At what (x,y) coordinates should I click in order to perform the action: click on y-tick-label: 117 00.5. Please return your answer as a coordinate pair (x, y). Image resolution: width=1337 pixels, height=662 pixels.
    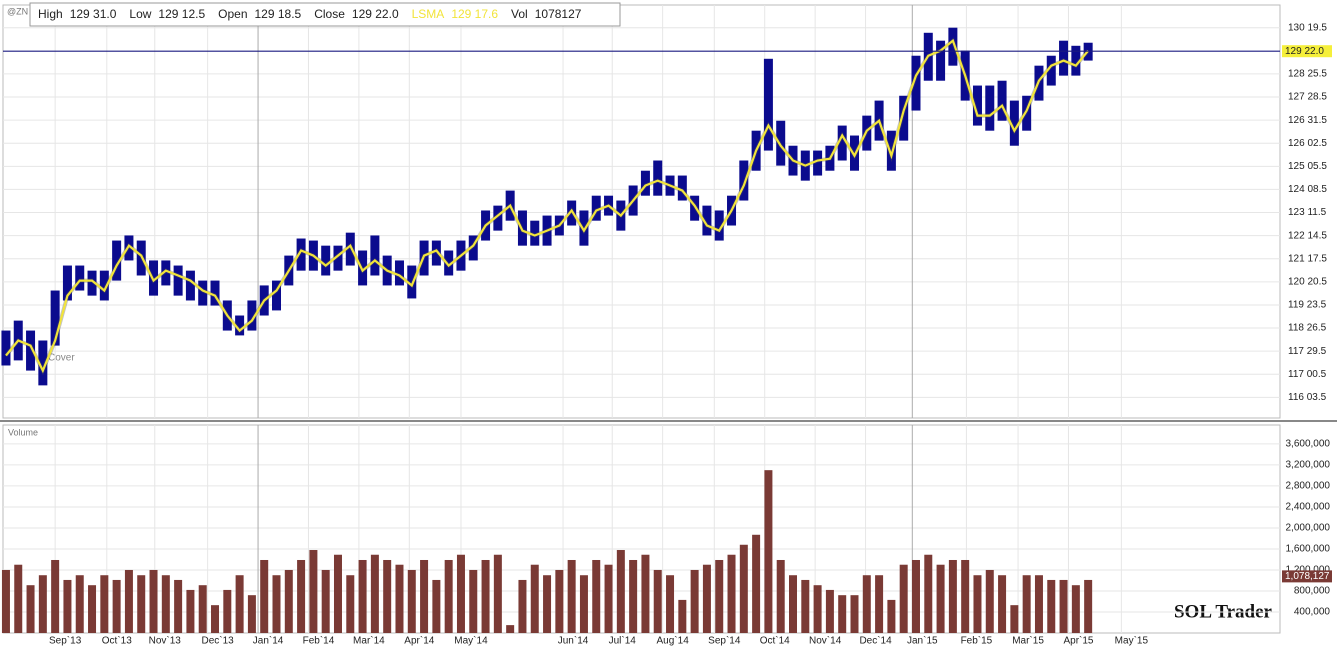
    Looking at the image, I should click on (1307, 374).